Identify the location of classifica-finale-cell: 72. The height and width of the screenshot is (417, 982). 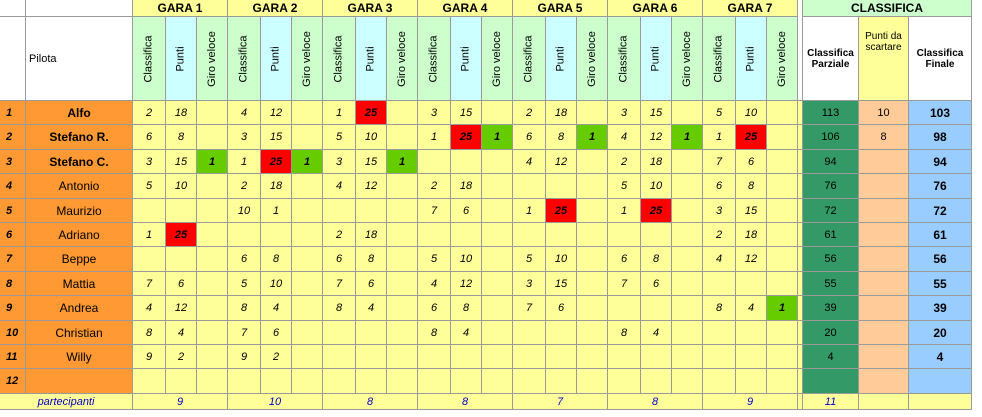
(940, 211).